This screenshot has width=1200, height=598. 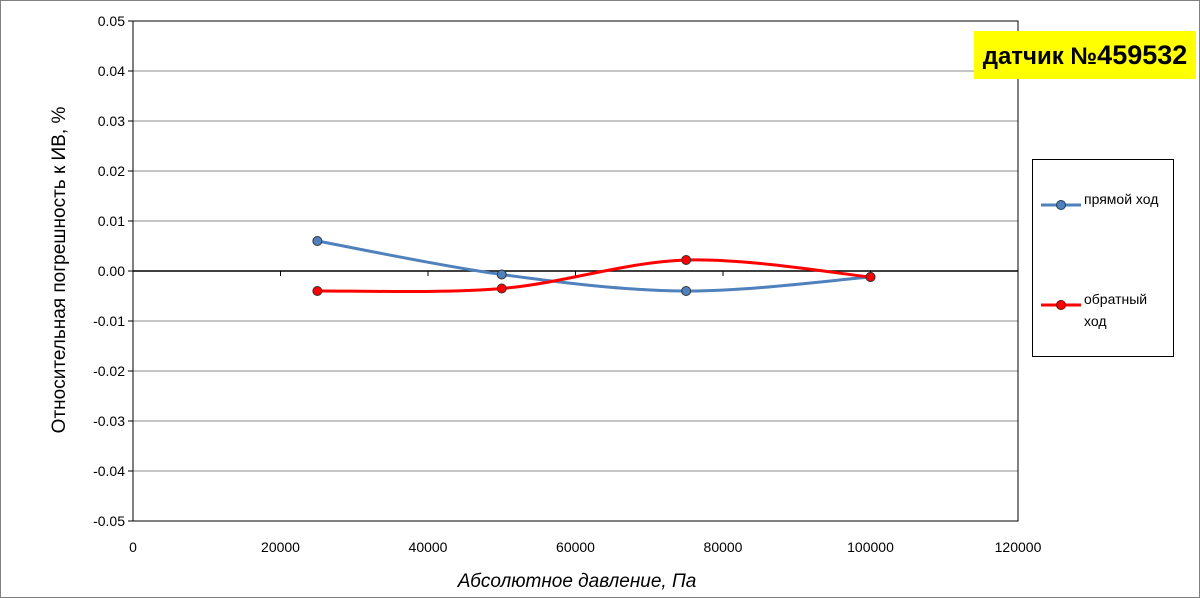 I want to click on y-tick-label: -0.02, so click(x=109, y=371).